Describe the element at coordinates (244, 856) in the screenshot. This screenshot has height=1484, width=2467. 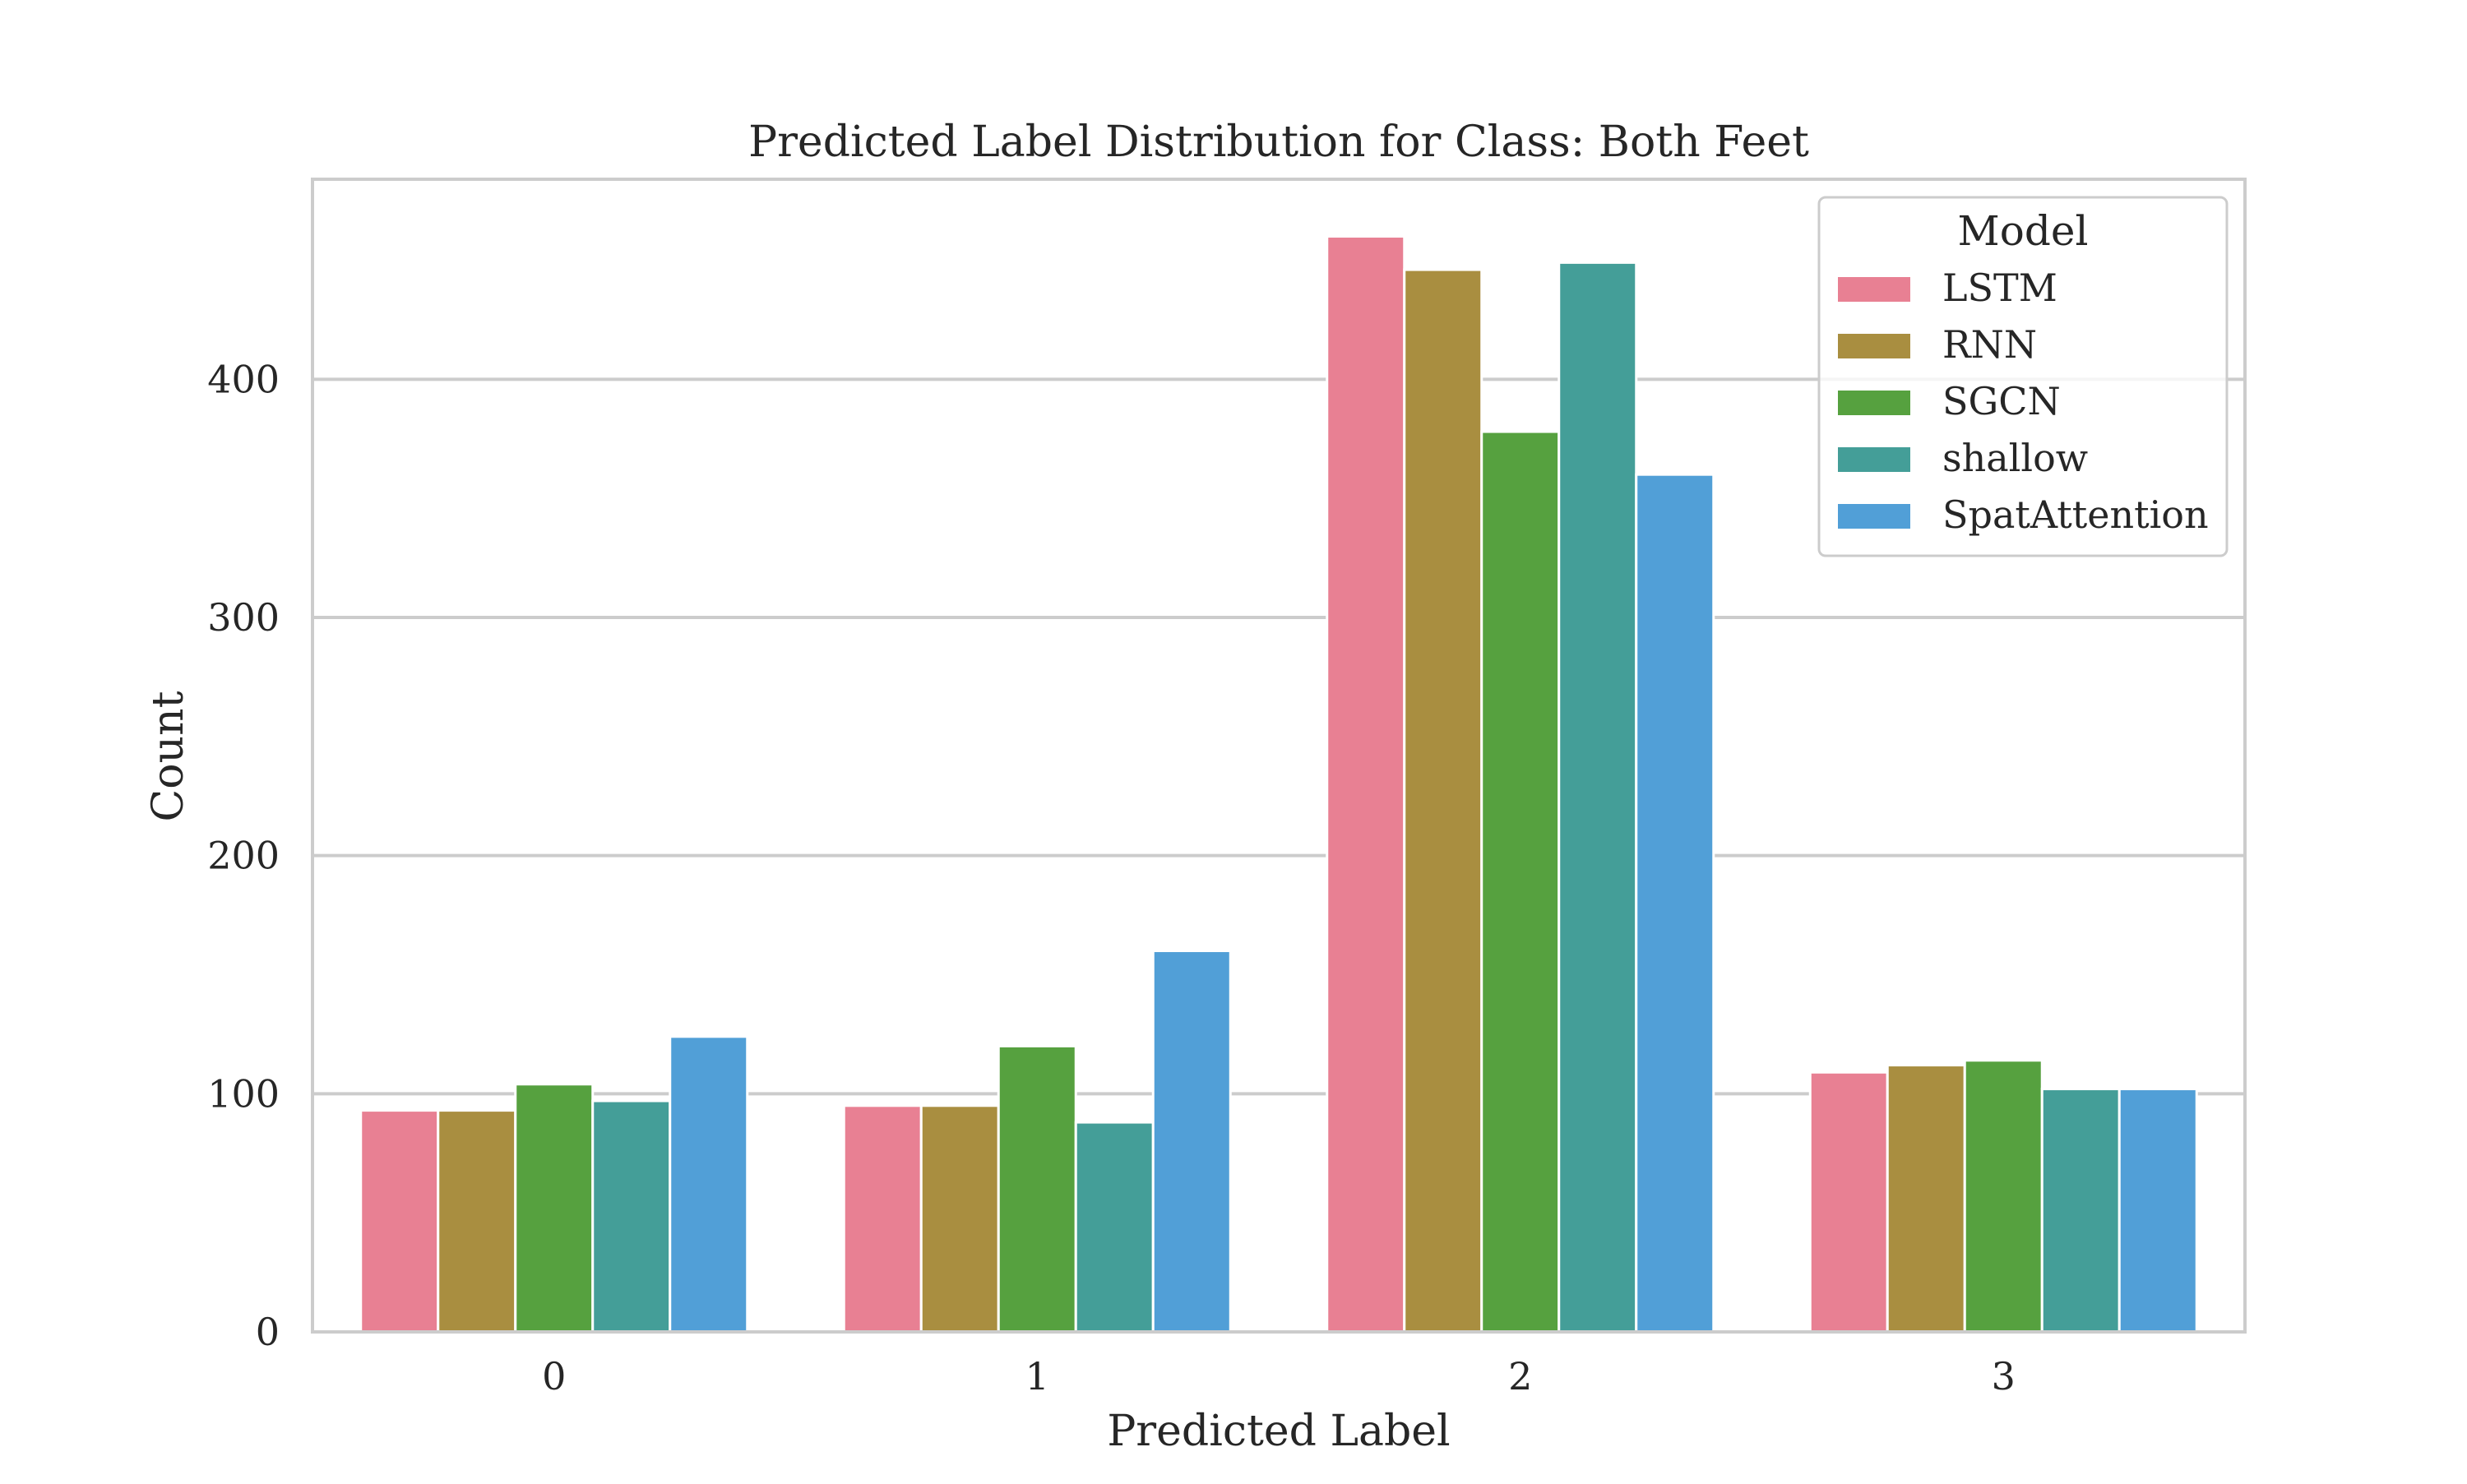
I see `y-tick-label: 200` at that location.